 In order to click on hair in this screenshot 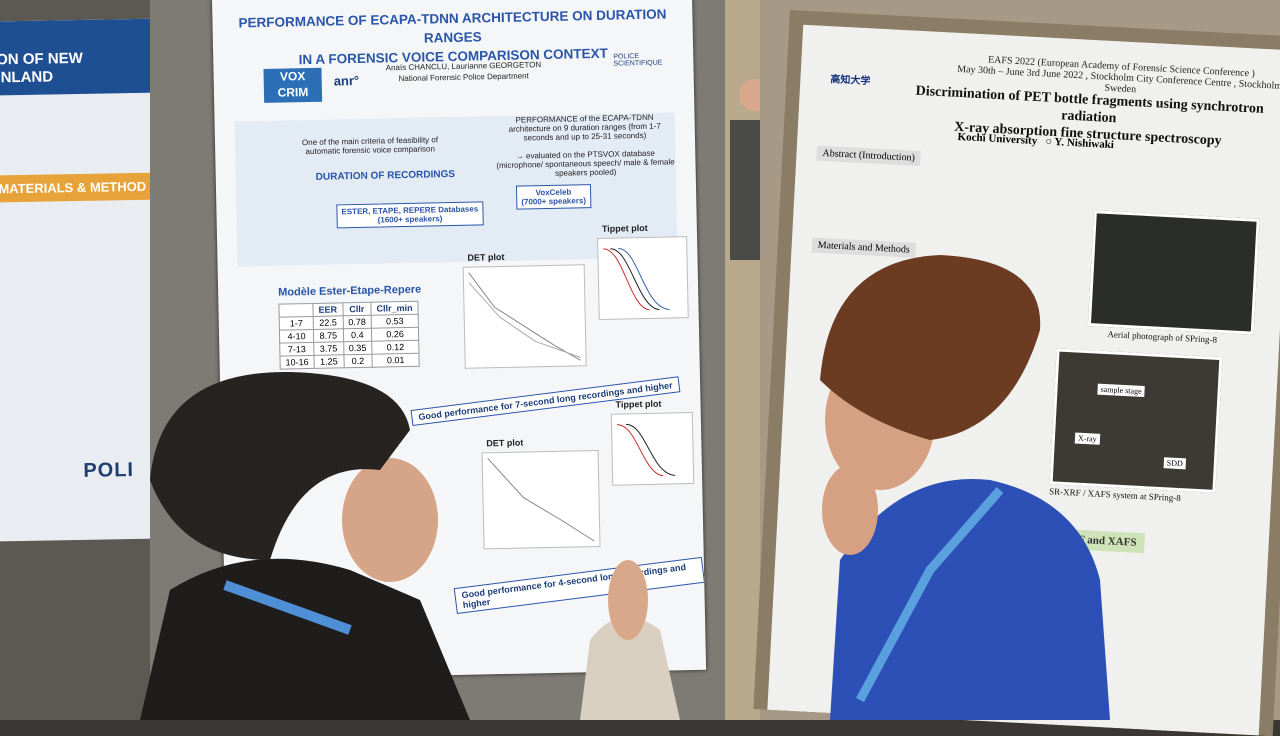, I will do `click(930, 347)`.